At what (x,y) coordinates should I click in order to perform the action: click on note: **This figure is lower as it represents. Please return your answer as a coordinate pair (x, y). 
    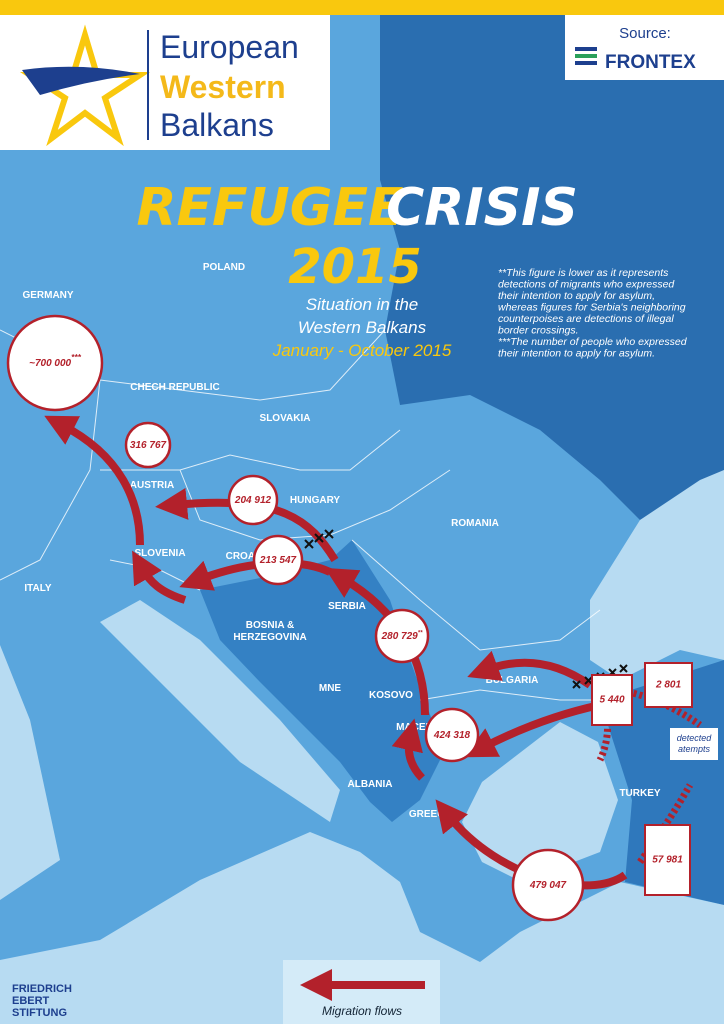
    Looking at the image, I should click on (583, 273).